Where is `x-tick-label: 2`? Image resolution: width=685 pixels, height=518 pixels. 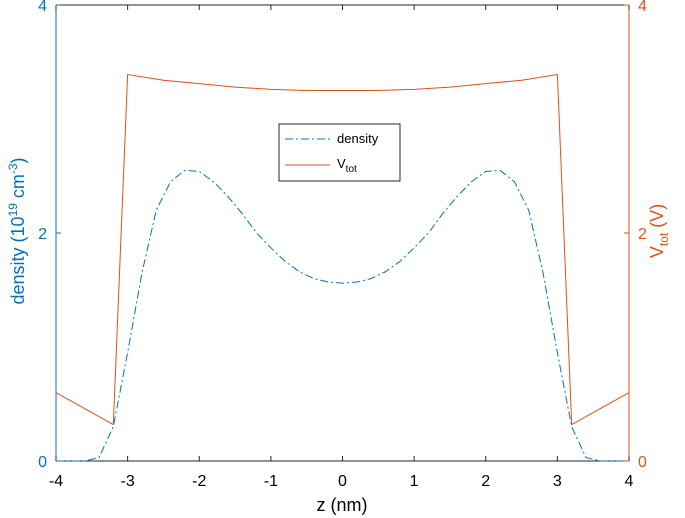
x-tick-label: 2 is located at coordinates (485, 481).